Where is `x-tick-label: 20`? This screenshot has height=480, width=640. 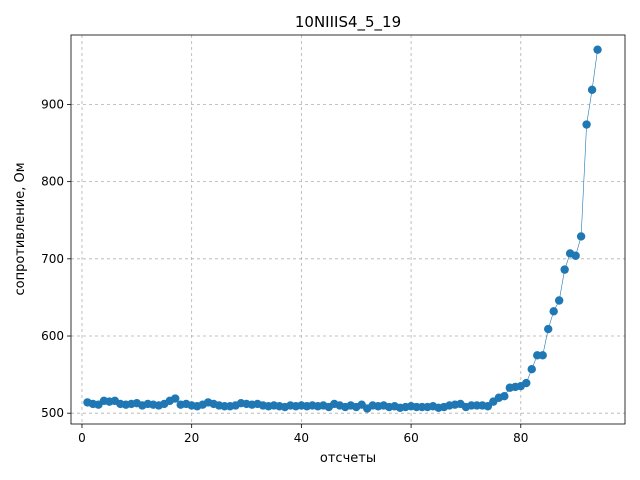 x-tick-label: 20 is located at coordinates (191, 438).